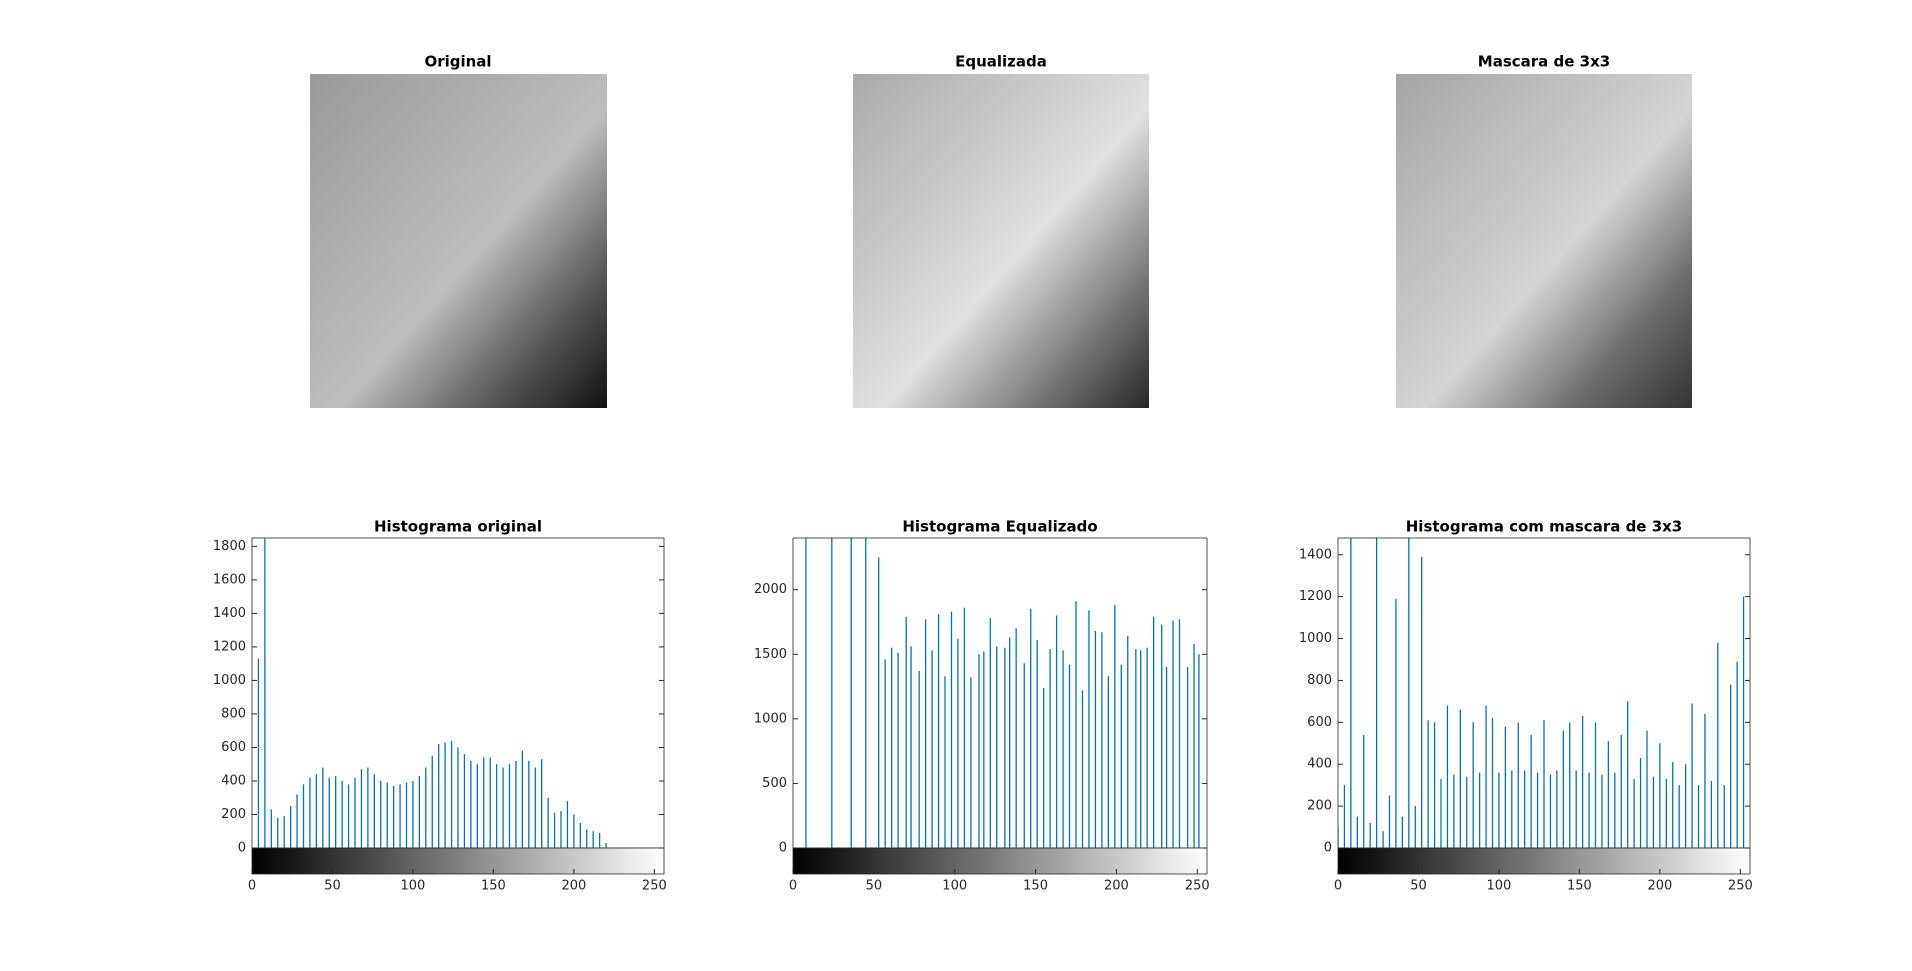 The width and height of the screenshot is (1912, 971). What do you see at coordinates (229, 546) in the screenshot?
I see `y-tick-label: 1800` at bounding box center [229, 546].